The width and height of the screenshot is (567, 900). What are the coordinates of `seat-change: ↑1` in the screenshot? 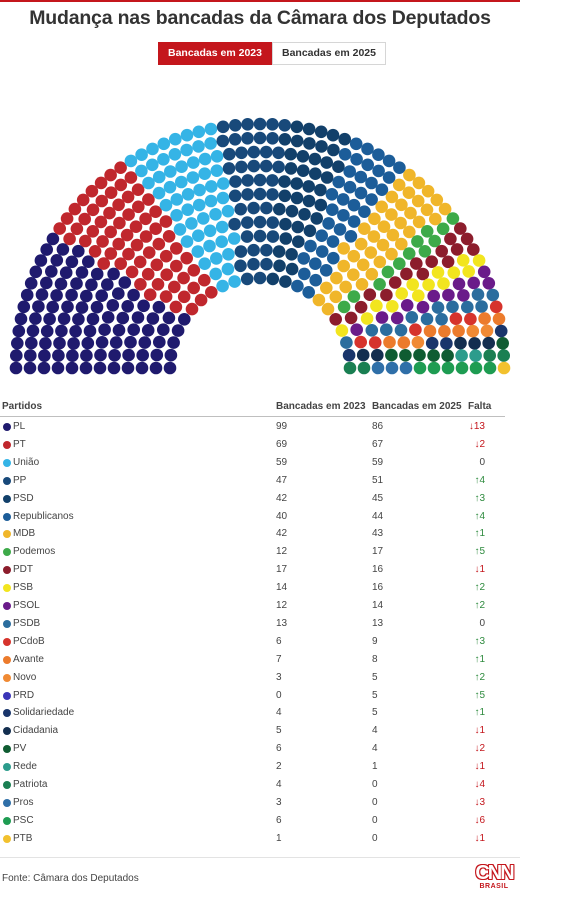 It's located at (479, 713).